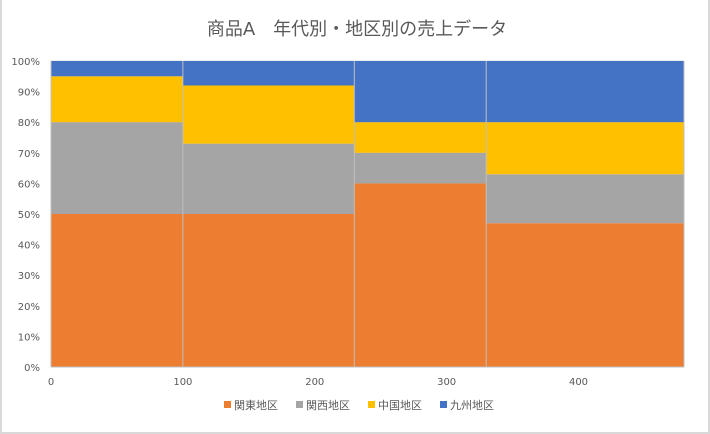 This screenshot has width=710, height=434. I want to click on y-tick-label: 10%, so click(29, 337).